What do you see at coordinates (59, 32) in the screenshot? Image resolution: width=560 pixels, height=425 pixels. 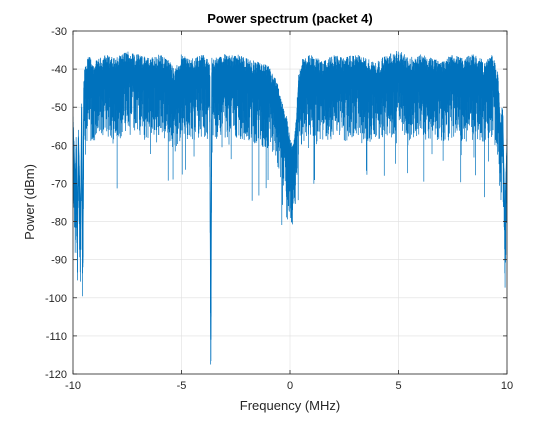 I see `y-tick-label: -30` at bounding box center [59, 32].